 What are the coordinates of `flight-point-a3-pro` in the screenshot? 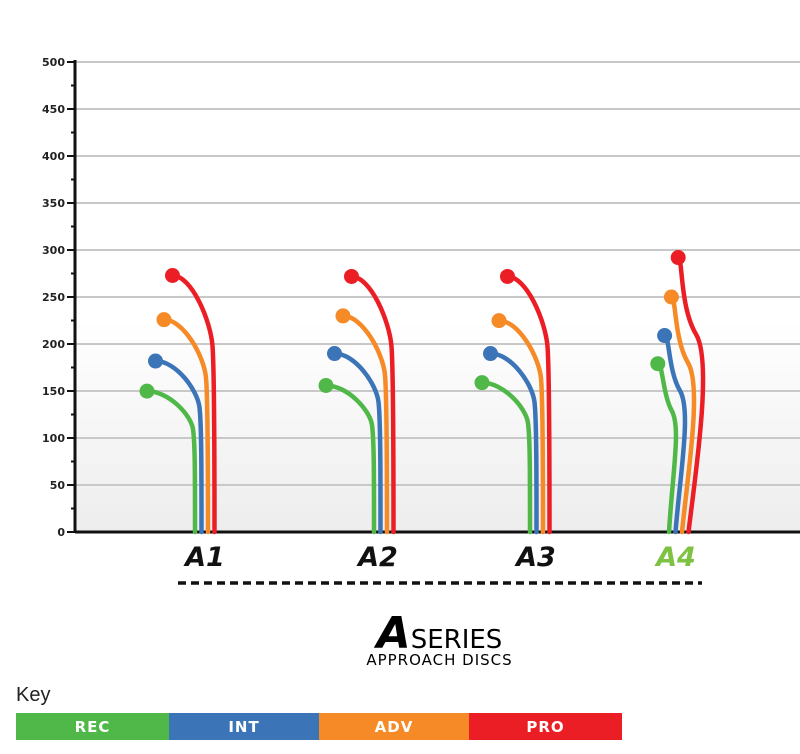 It's located at (507, 276).